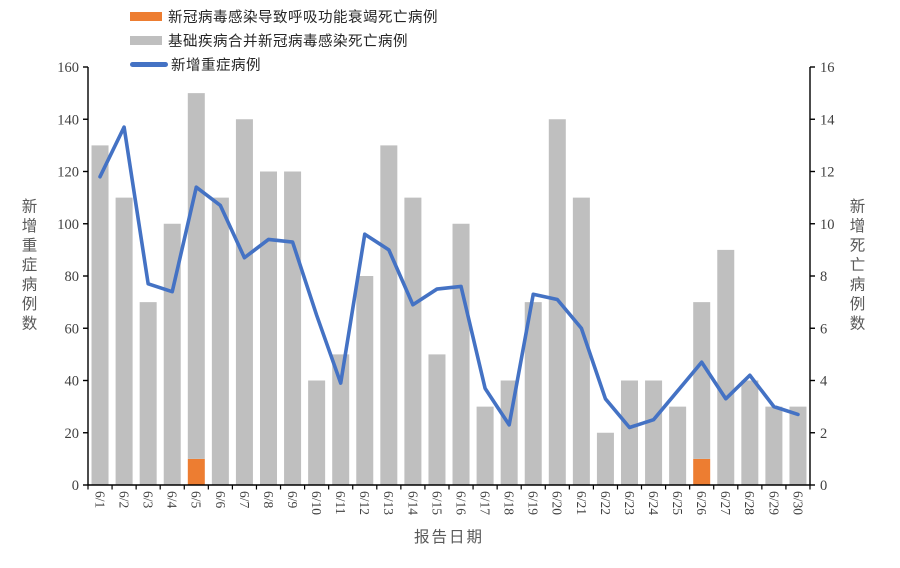 This screenshot has width=900, height=568. Describe the element at coordinates (72, 434) in the screenshot. I see `left-axis-tick-label: 20` at that location.